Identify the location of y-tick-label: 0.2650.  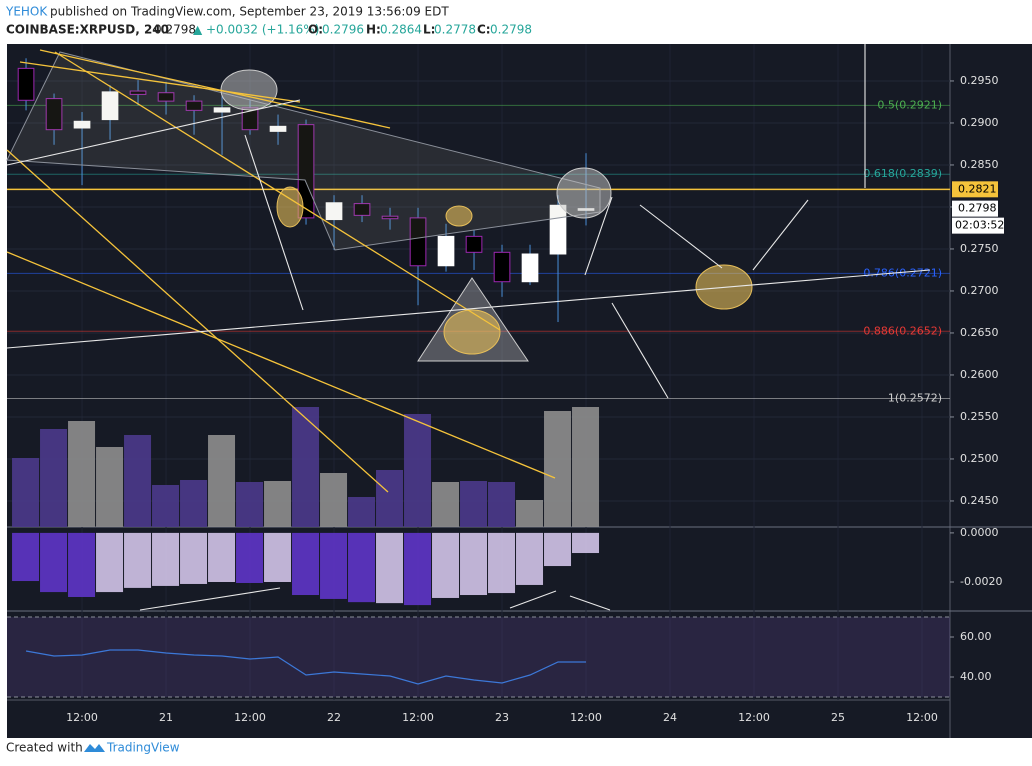
(979, 332).